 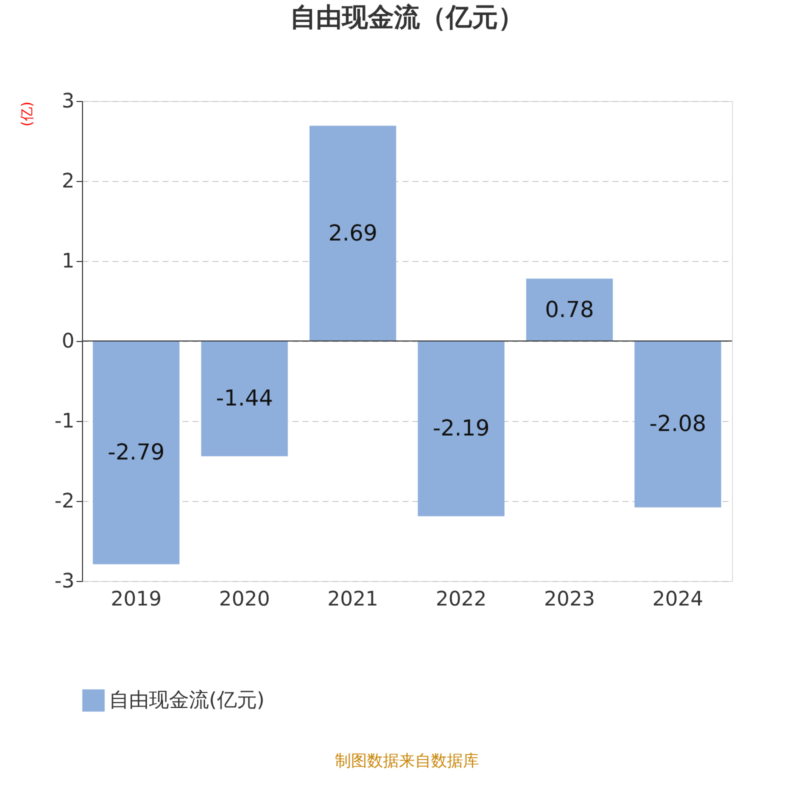 I want to click on x-tick-label: 2024, so click(x=678, y=598).